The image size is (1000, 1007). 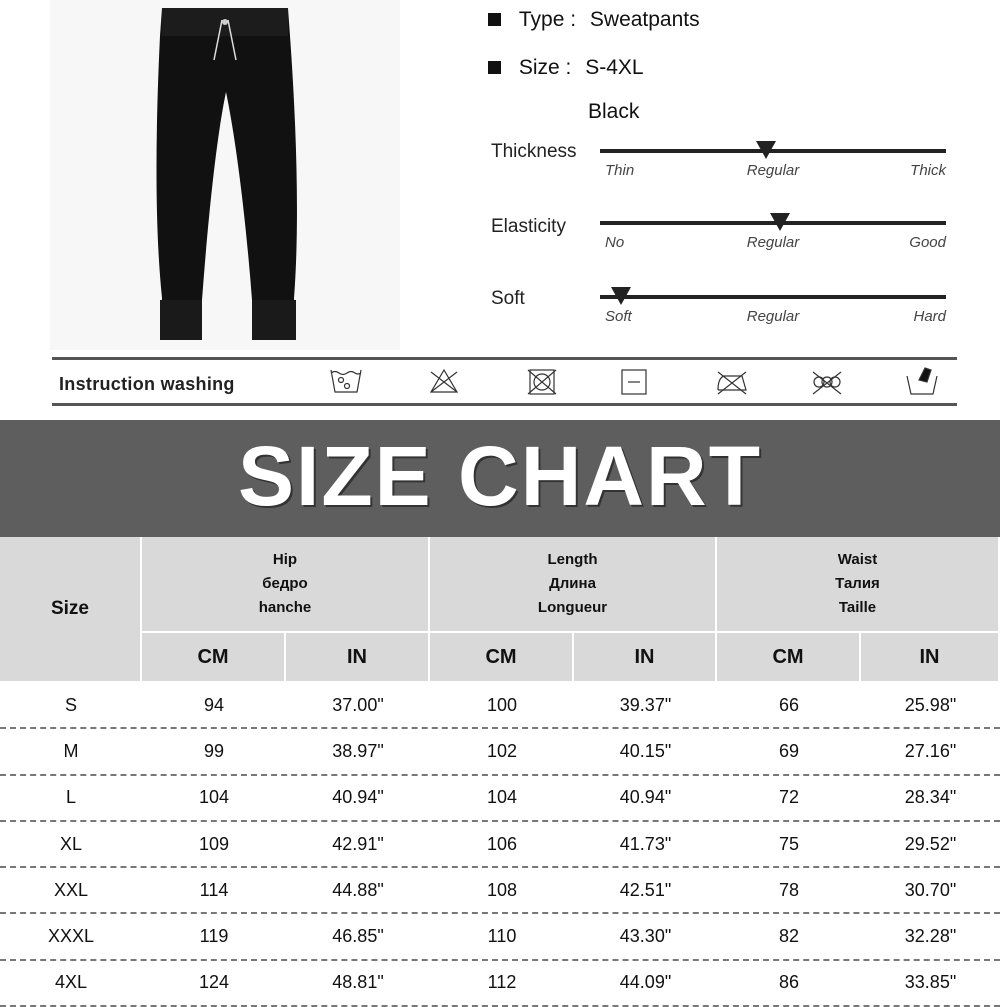 What do you see at coordinates (214, 704) in the screenshot?
I see `measurement-cell: 94` at bounding box center [214, 704].